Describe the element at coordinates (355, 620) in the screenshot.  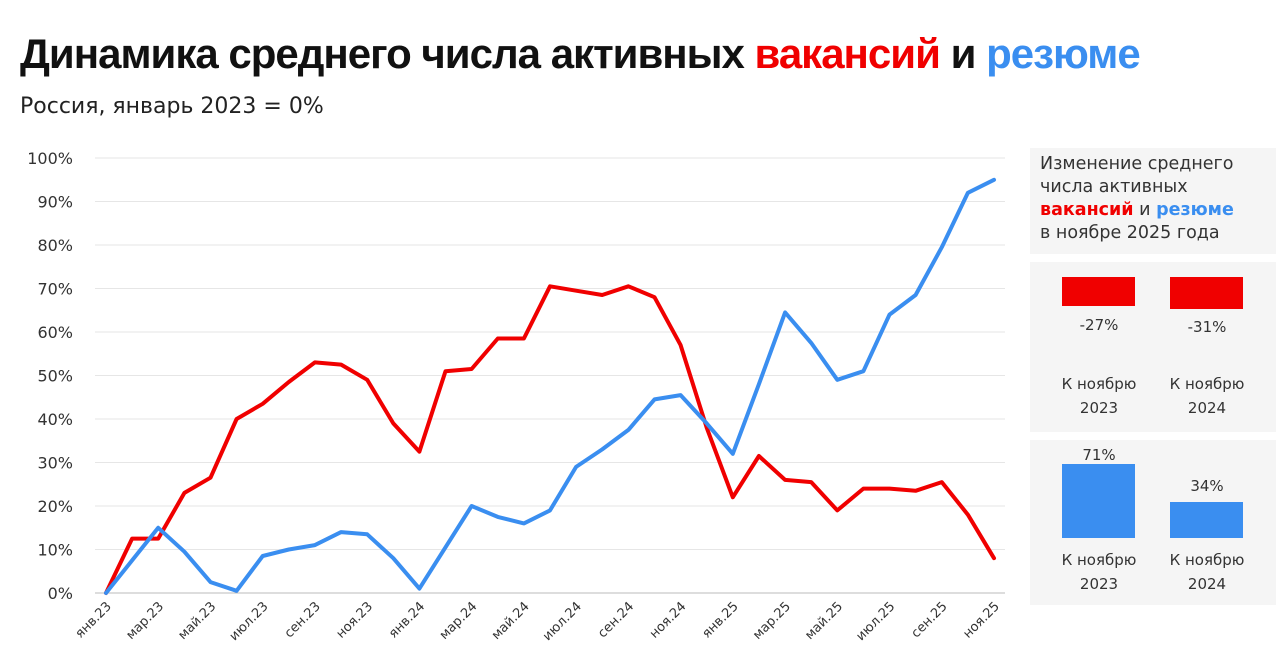
I see `x-tick-label: ноя.23` at that location.